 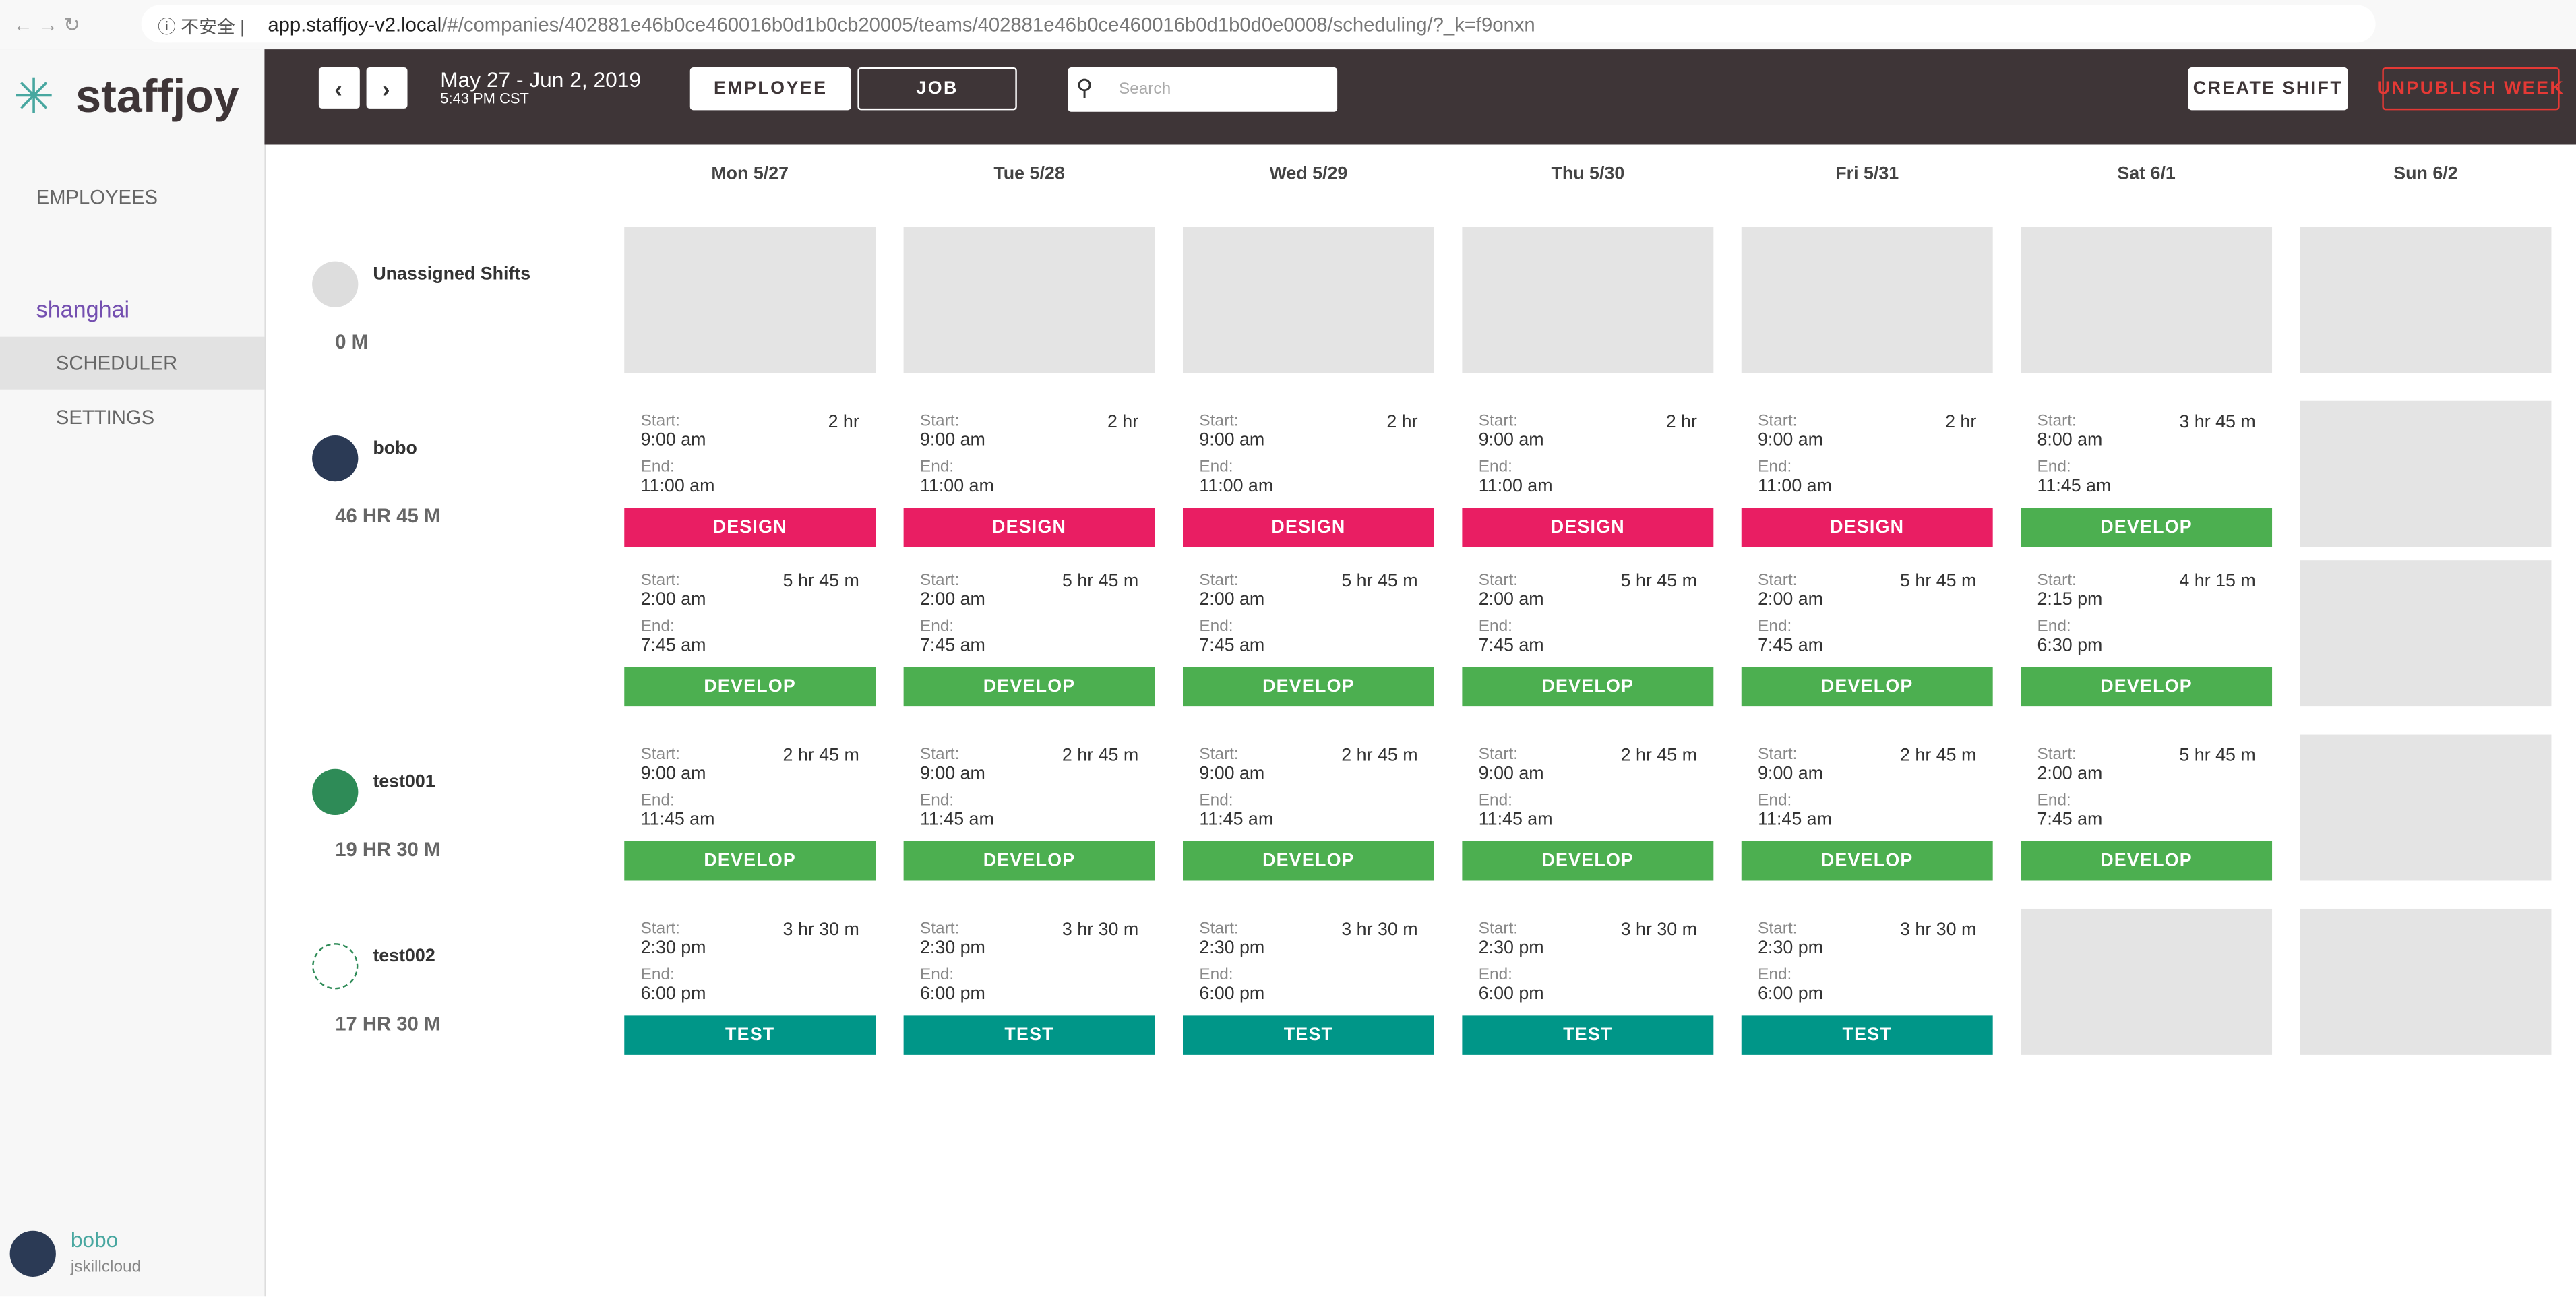 What do you see at coordinates (105, 417) in the screenshot?
I see `nav-item: SETTINGS` at bounding box center [105, 417].